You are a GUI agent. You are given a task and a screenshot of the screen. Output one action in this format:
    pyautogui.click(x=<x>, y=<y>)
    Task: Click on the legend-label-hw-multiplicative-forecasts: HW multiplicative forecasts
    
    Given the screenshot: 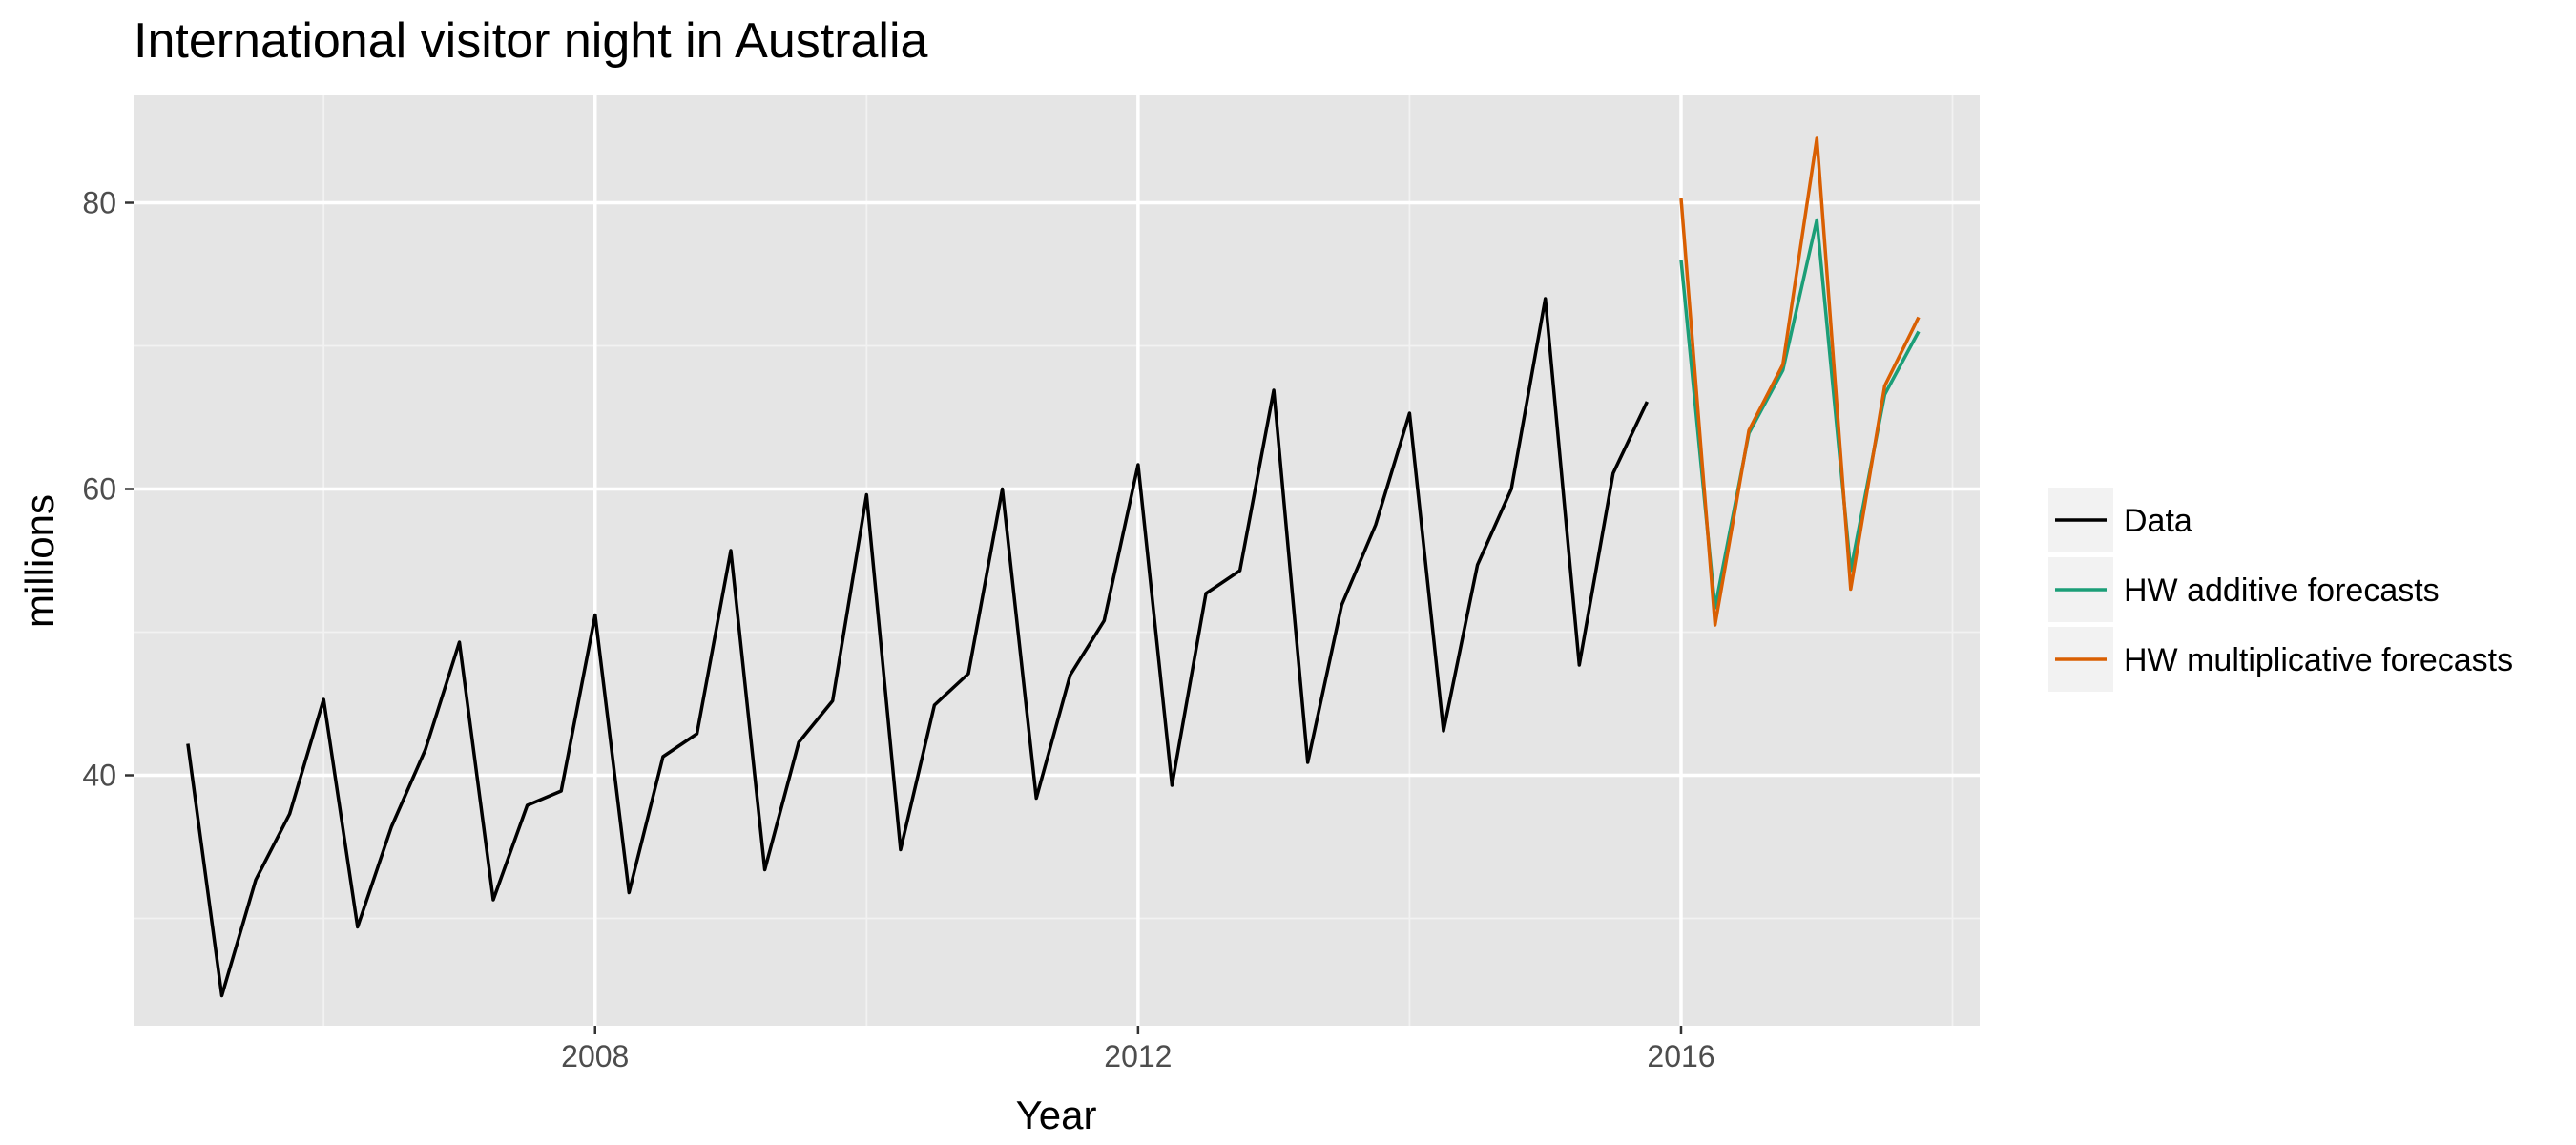 What is the action you would take?
    pyautogui.click(x=2318, y=660)
    